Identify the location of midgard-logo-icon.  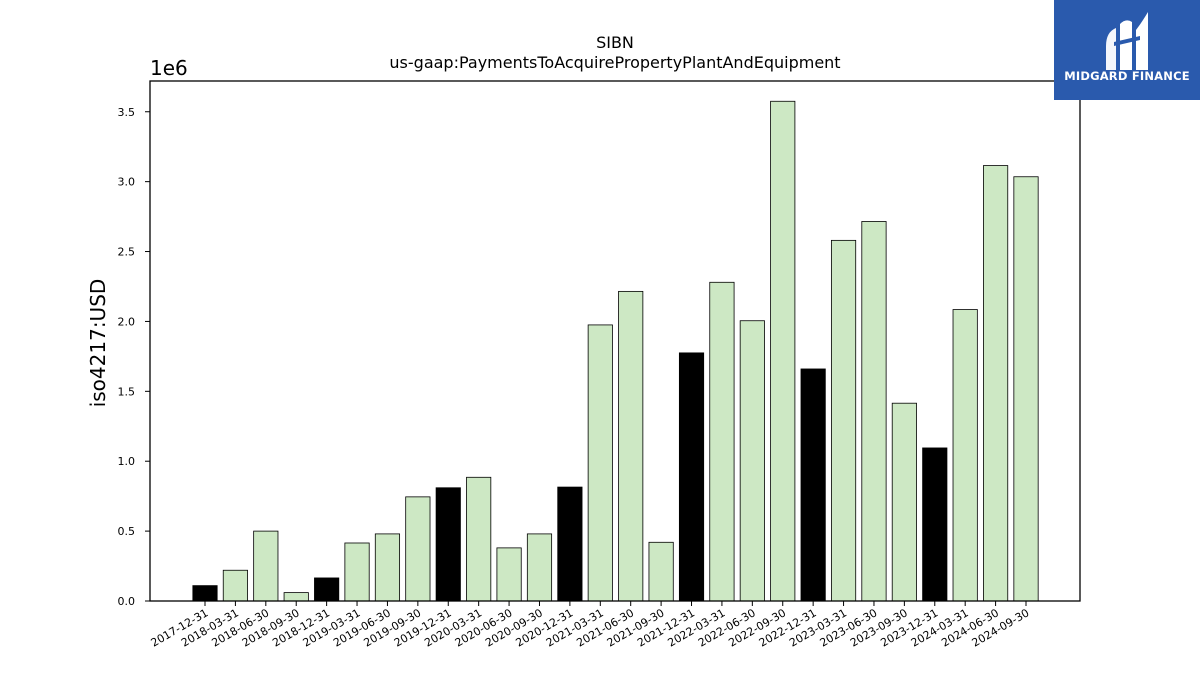
(1127, 41).